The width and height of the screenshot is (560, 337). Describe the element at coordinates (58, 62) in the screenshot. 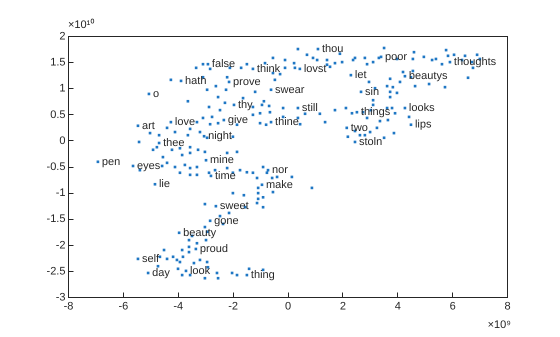

I see `y-tick-label: 1.5` at that location.